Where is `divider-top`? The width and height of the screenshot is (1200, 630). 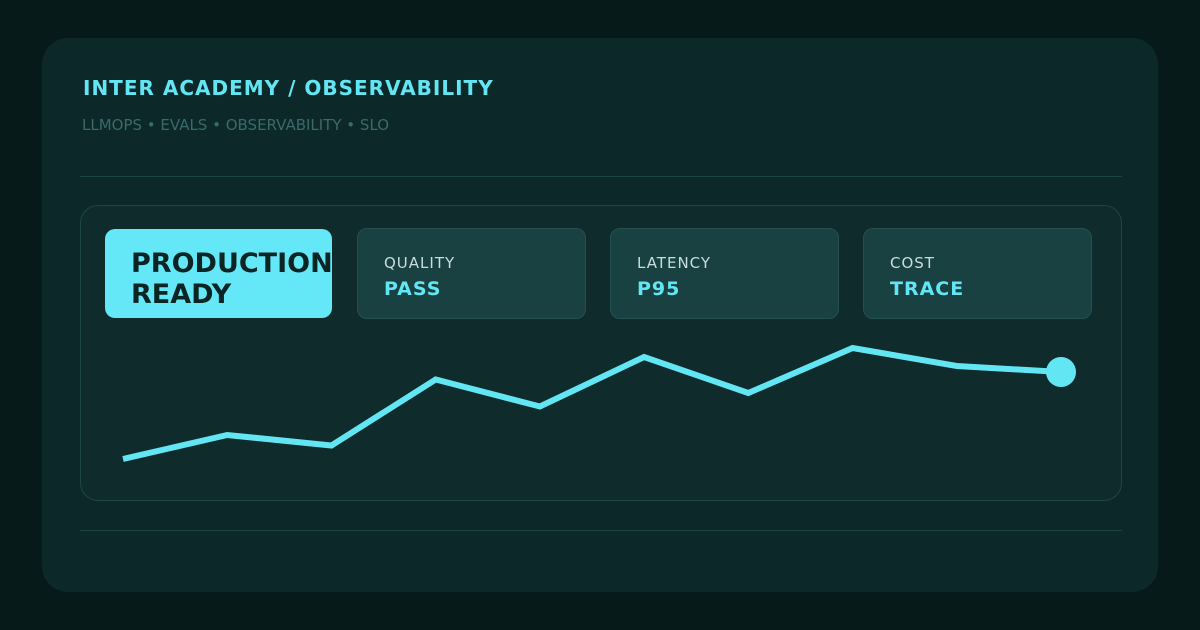 divider-top is located at coordinates (601, 176).